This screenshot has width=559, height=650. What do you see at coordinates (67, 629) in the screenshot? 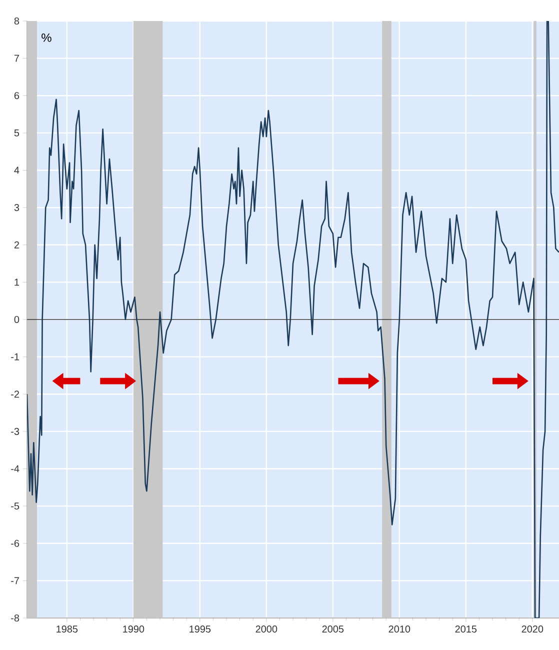
I see `x-tick-label: 1985` at bounding box center [67, 629].